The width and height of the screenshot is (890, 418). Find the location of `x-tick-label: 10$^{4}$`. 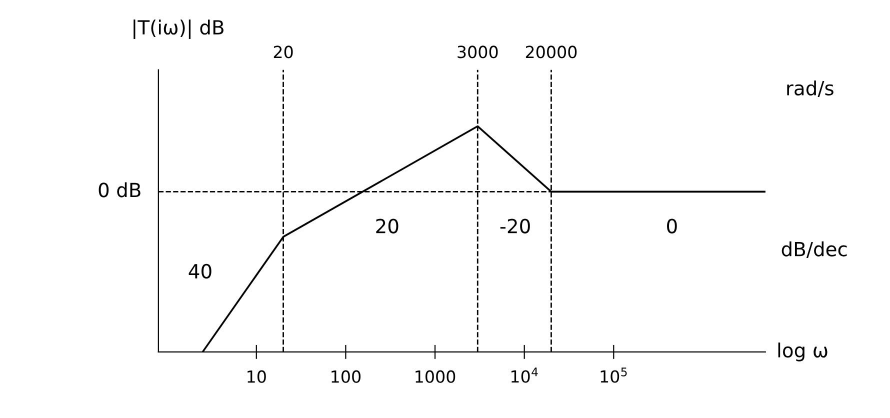

x-tick-label: 10$^{4}$ is located at coordinates (525, 375).